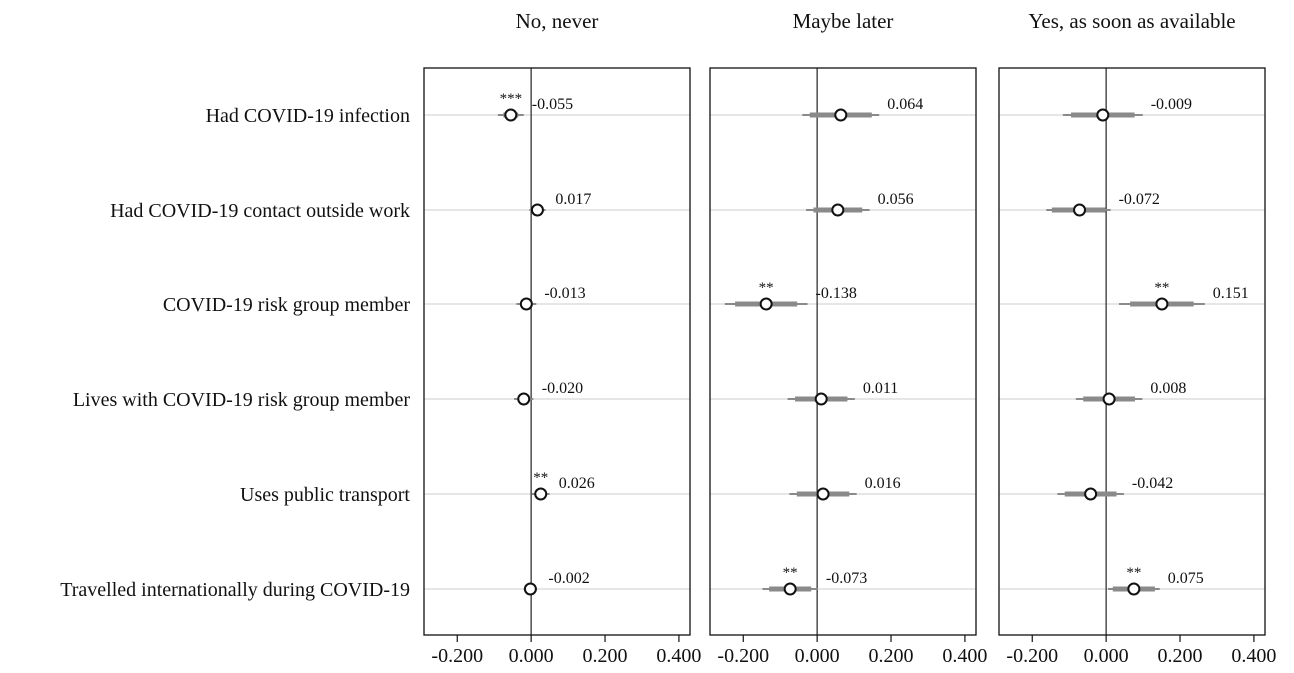  What do you see at coordinates (564, 293) in the screenshot?
I see `value-label: -0.013` at bounding box center [564, 293].